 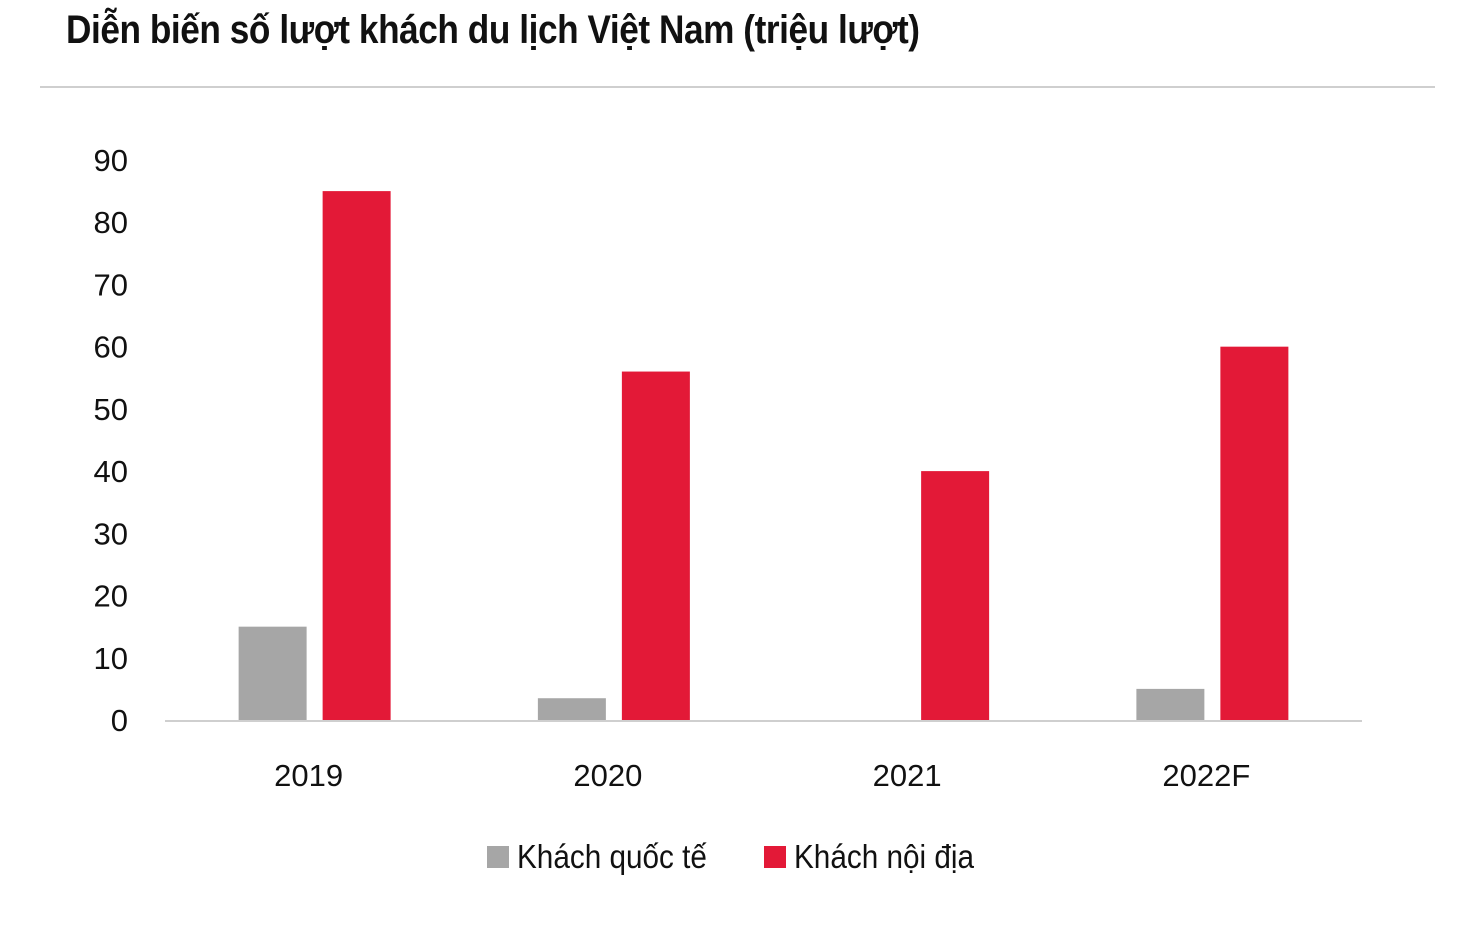 I want to click on y-tick-label: 80, so click(x=111, y=222).